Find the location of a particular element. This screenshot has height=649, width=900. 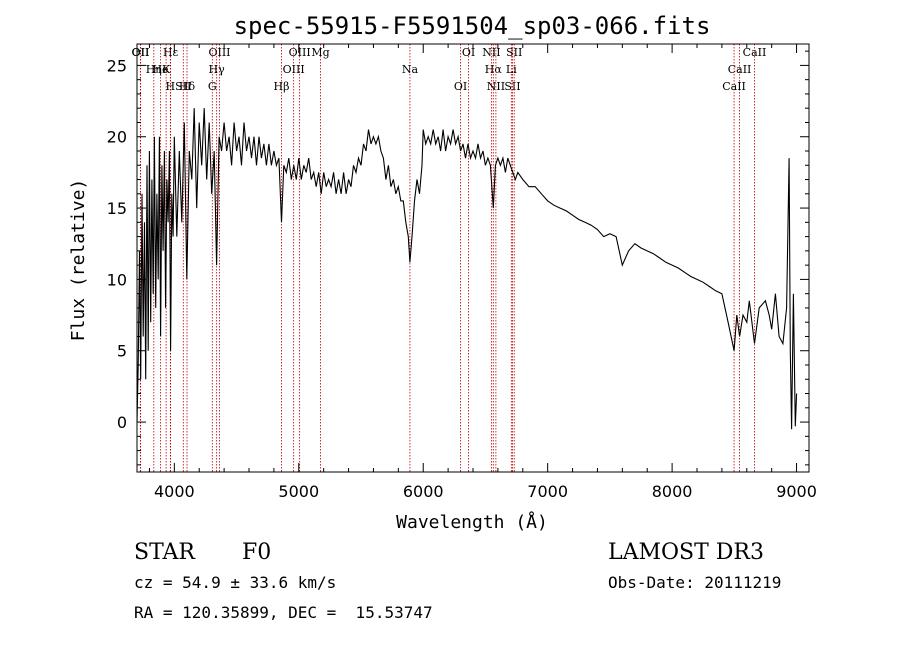

line-label-14: Hβ is located at coordinates (282, 86).